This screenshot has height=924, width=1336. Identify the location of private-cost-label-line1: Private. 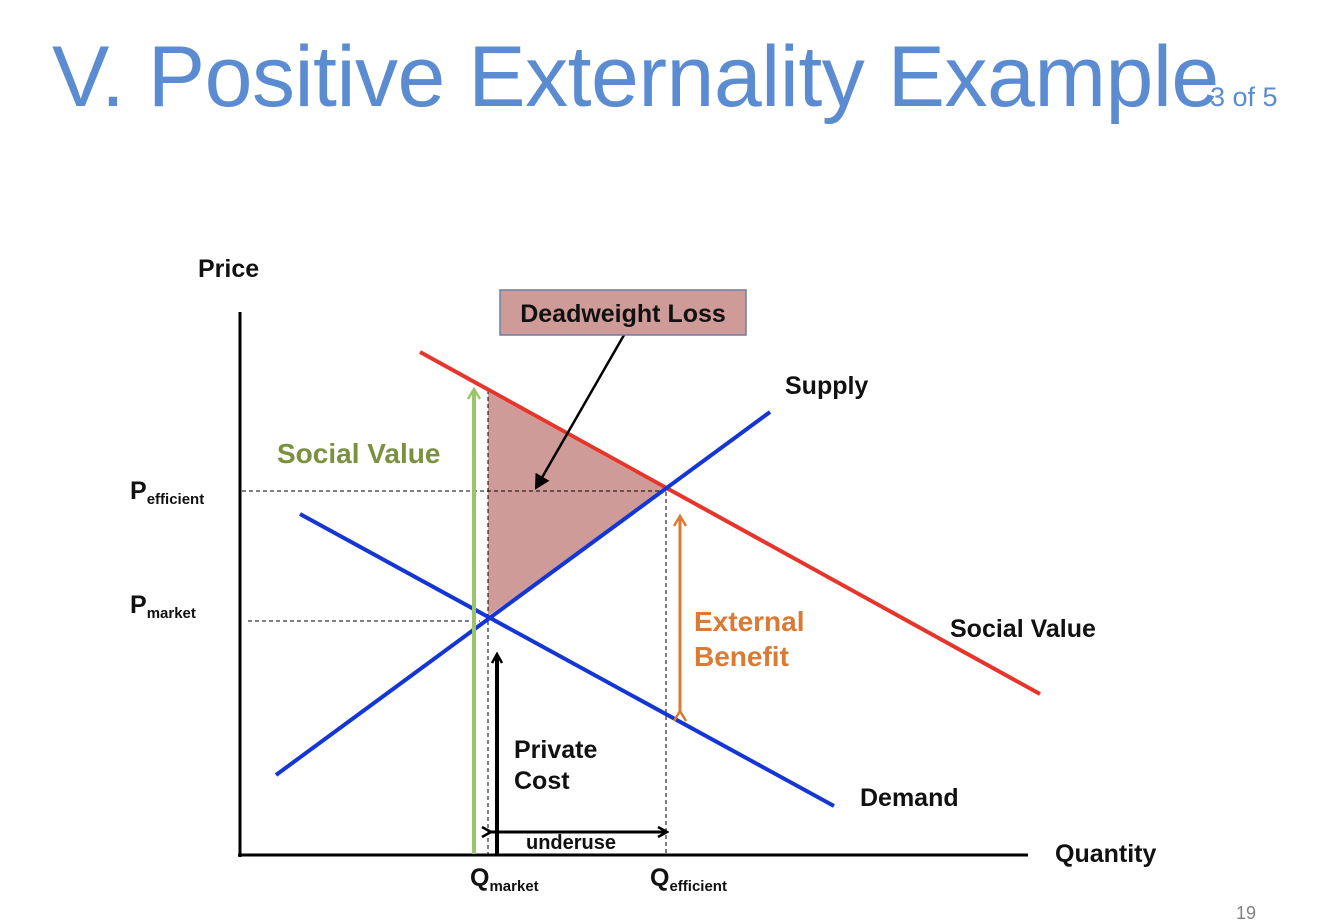
(555, 750).